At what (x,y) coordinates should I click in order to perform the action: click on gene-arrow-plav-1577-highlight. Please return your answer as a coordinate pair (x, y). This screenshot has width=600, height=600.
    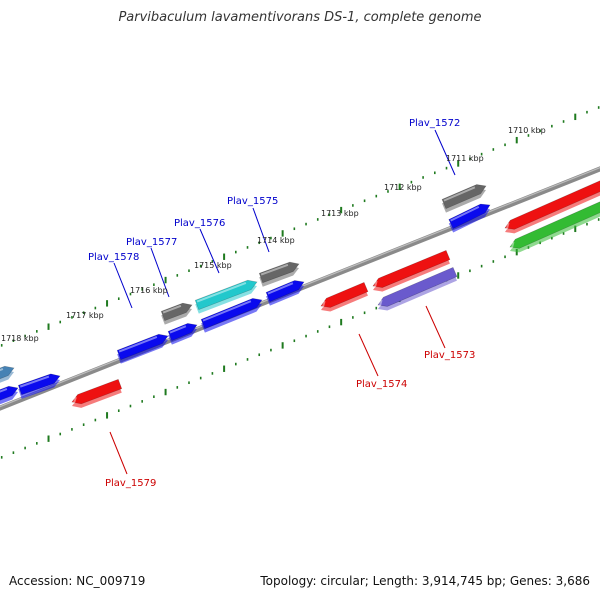
    Looking at the image, I should click on (172, 309).